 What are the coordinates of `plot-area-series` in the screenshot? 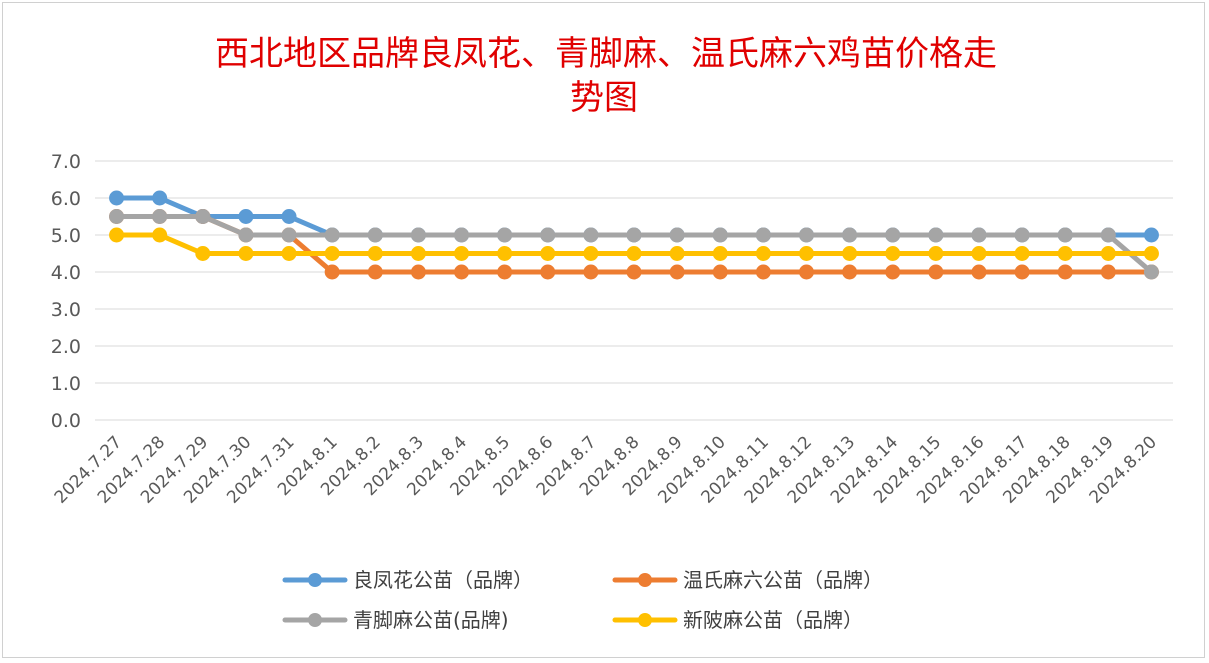 It's located at (634, 235).